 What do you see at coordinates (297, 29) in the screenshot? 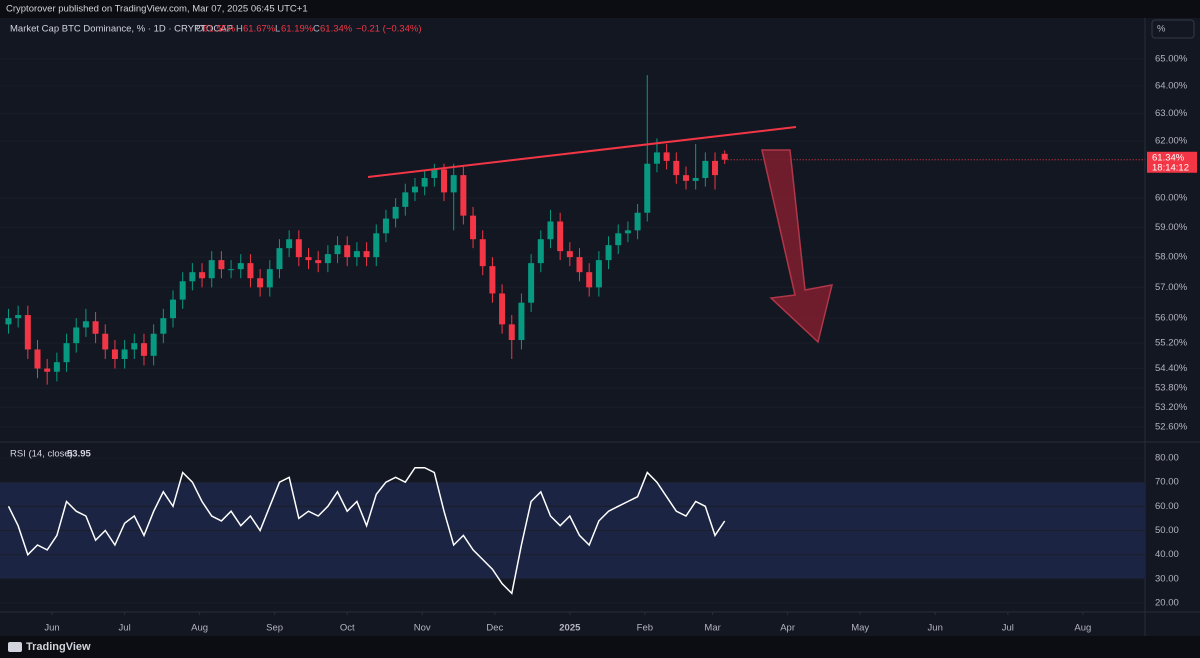
I see `legend-value: 61.19%` at bounding box center [297, 29].